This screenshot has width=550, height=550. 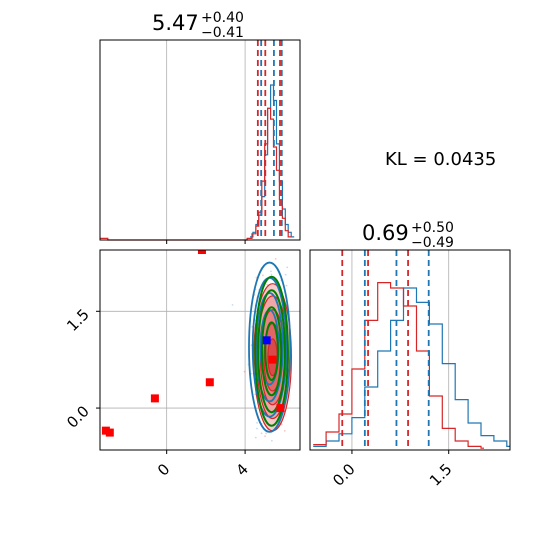 I want to click on joint-blue-marker, so click(x=266, y=340).